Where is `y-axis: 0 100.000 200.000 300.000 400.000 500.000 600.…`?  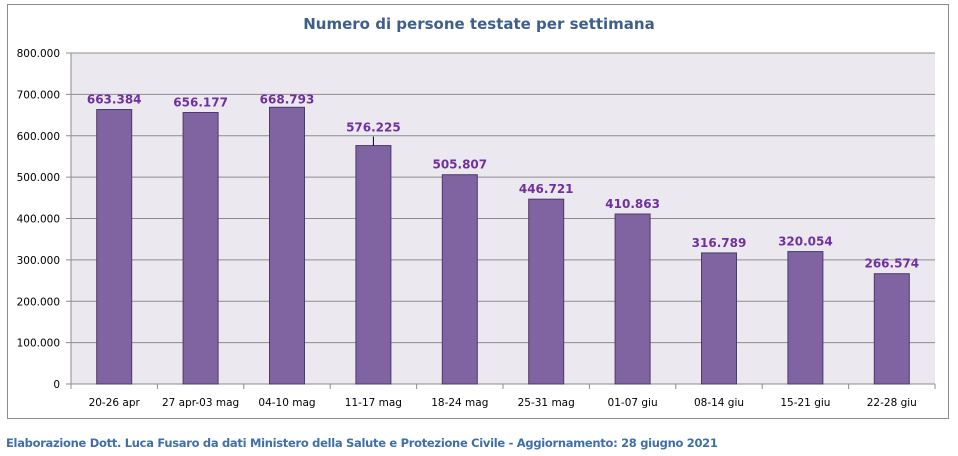 y-axis: 0 100.000 200.000 300.000 400.000 500.000 600.… is located at coordinates (44, 219).